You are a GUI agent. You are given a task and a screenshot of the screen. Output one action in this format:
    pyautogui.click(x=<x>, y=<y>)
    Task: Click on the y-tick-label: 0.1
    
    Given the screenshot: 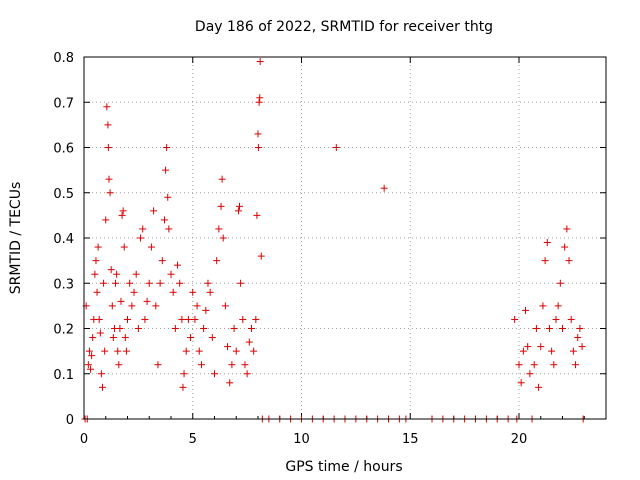 What is the action you would take?
    pyautogui.click(x=63, y=375)
    